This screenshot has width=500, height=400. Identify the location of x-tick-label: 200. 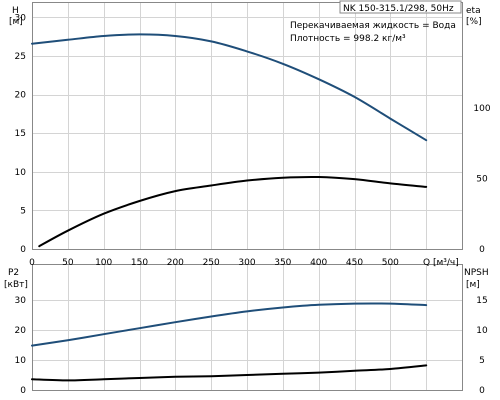
(175, 263).